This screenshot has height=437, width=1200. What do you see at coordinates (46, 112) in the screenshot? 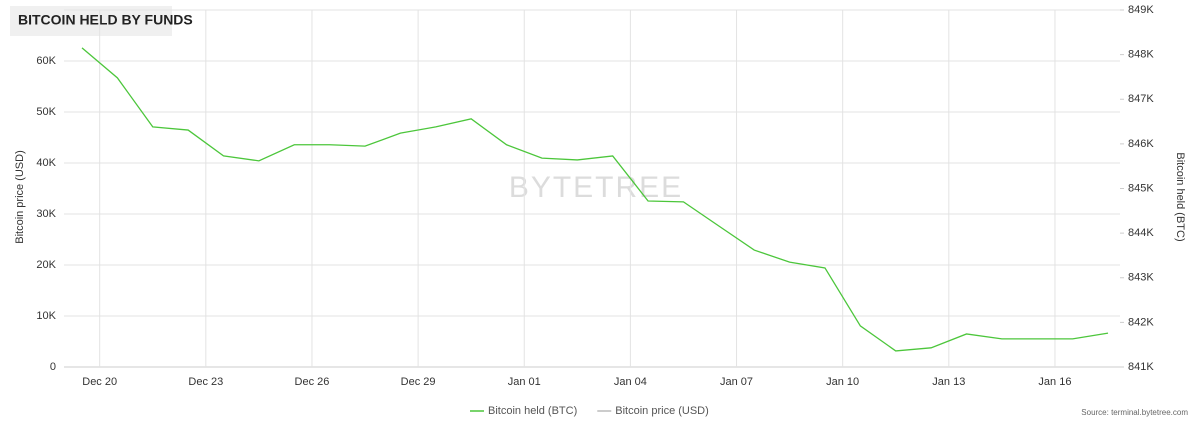
I see `y-tick-label: 50K` at bounding box center [46, 112].